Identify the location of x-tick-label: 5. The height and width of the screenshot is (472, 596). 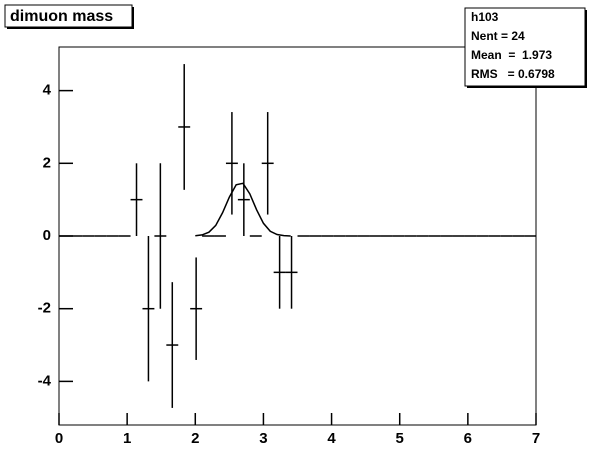
(400, 438).